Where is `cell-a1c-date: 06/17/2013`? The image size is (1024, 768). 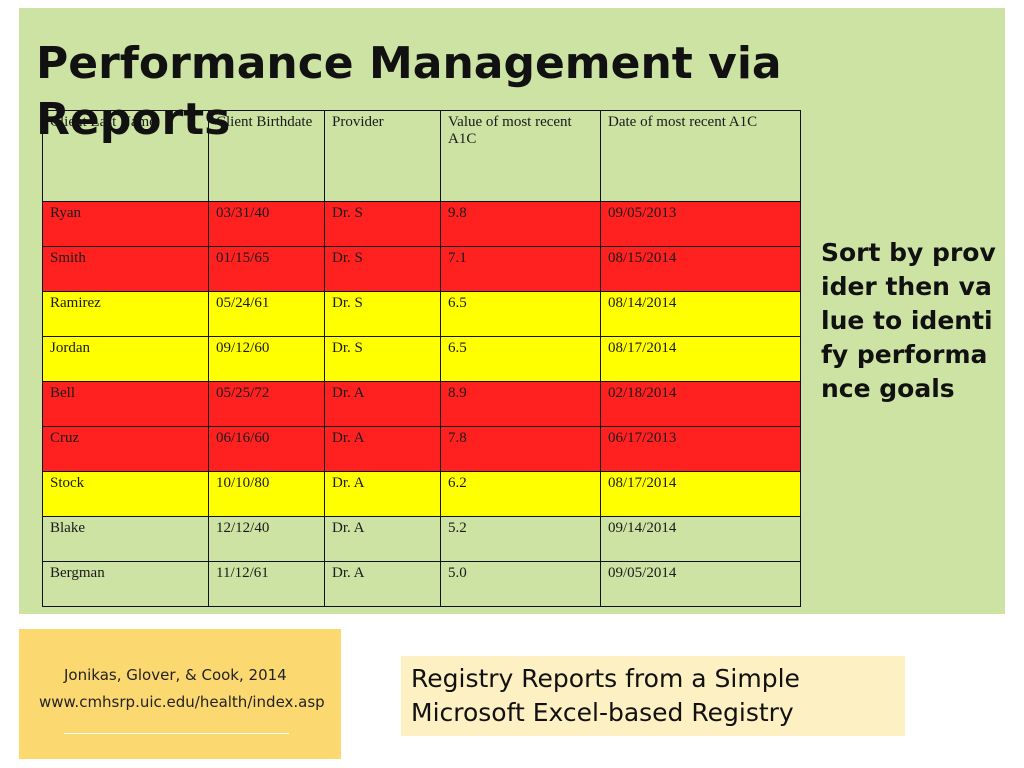 cell-a1c-date: 06/17/2013 is located at coordinates (700, 449).